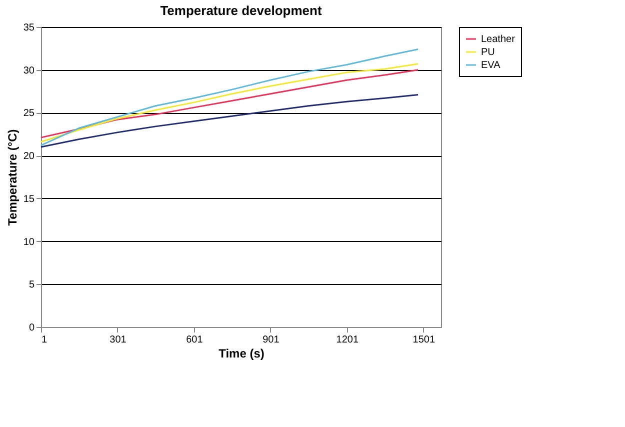 The height and width of the screenshot is (427, 625). Describe the element at coordinates (31, 285) in the screenshot. I see `y-tick-label: 5` at that location.